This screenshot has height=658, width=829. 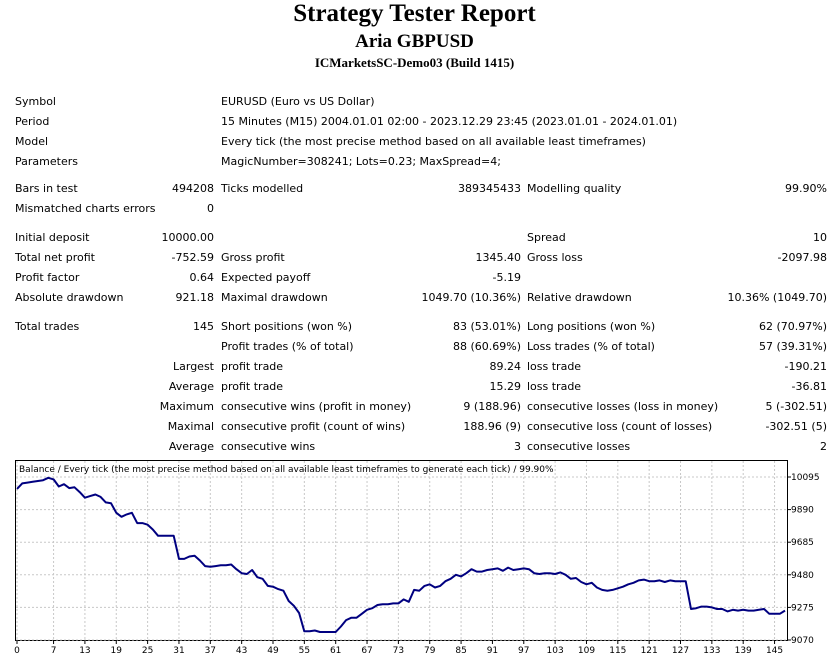 I want to click on y-tick-label: 9685, so click(x=802, y=543).